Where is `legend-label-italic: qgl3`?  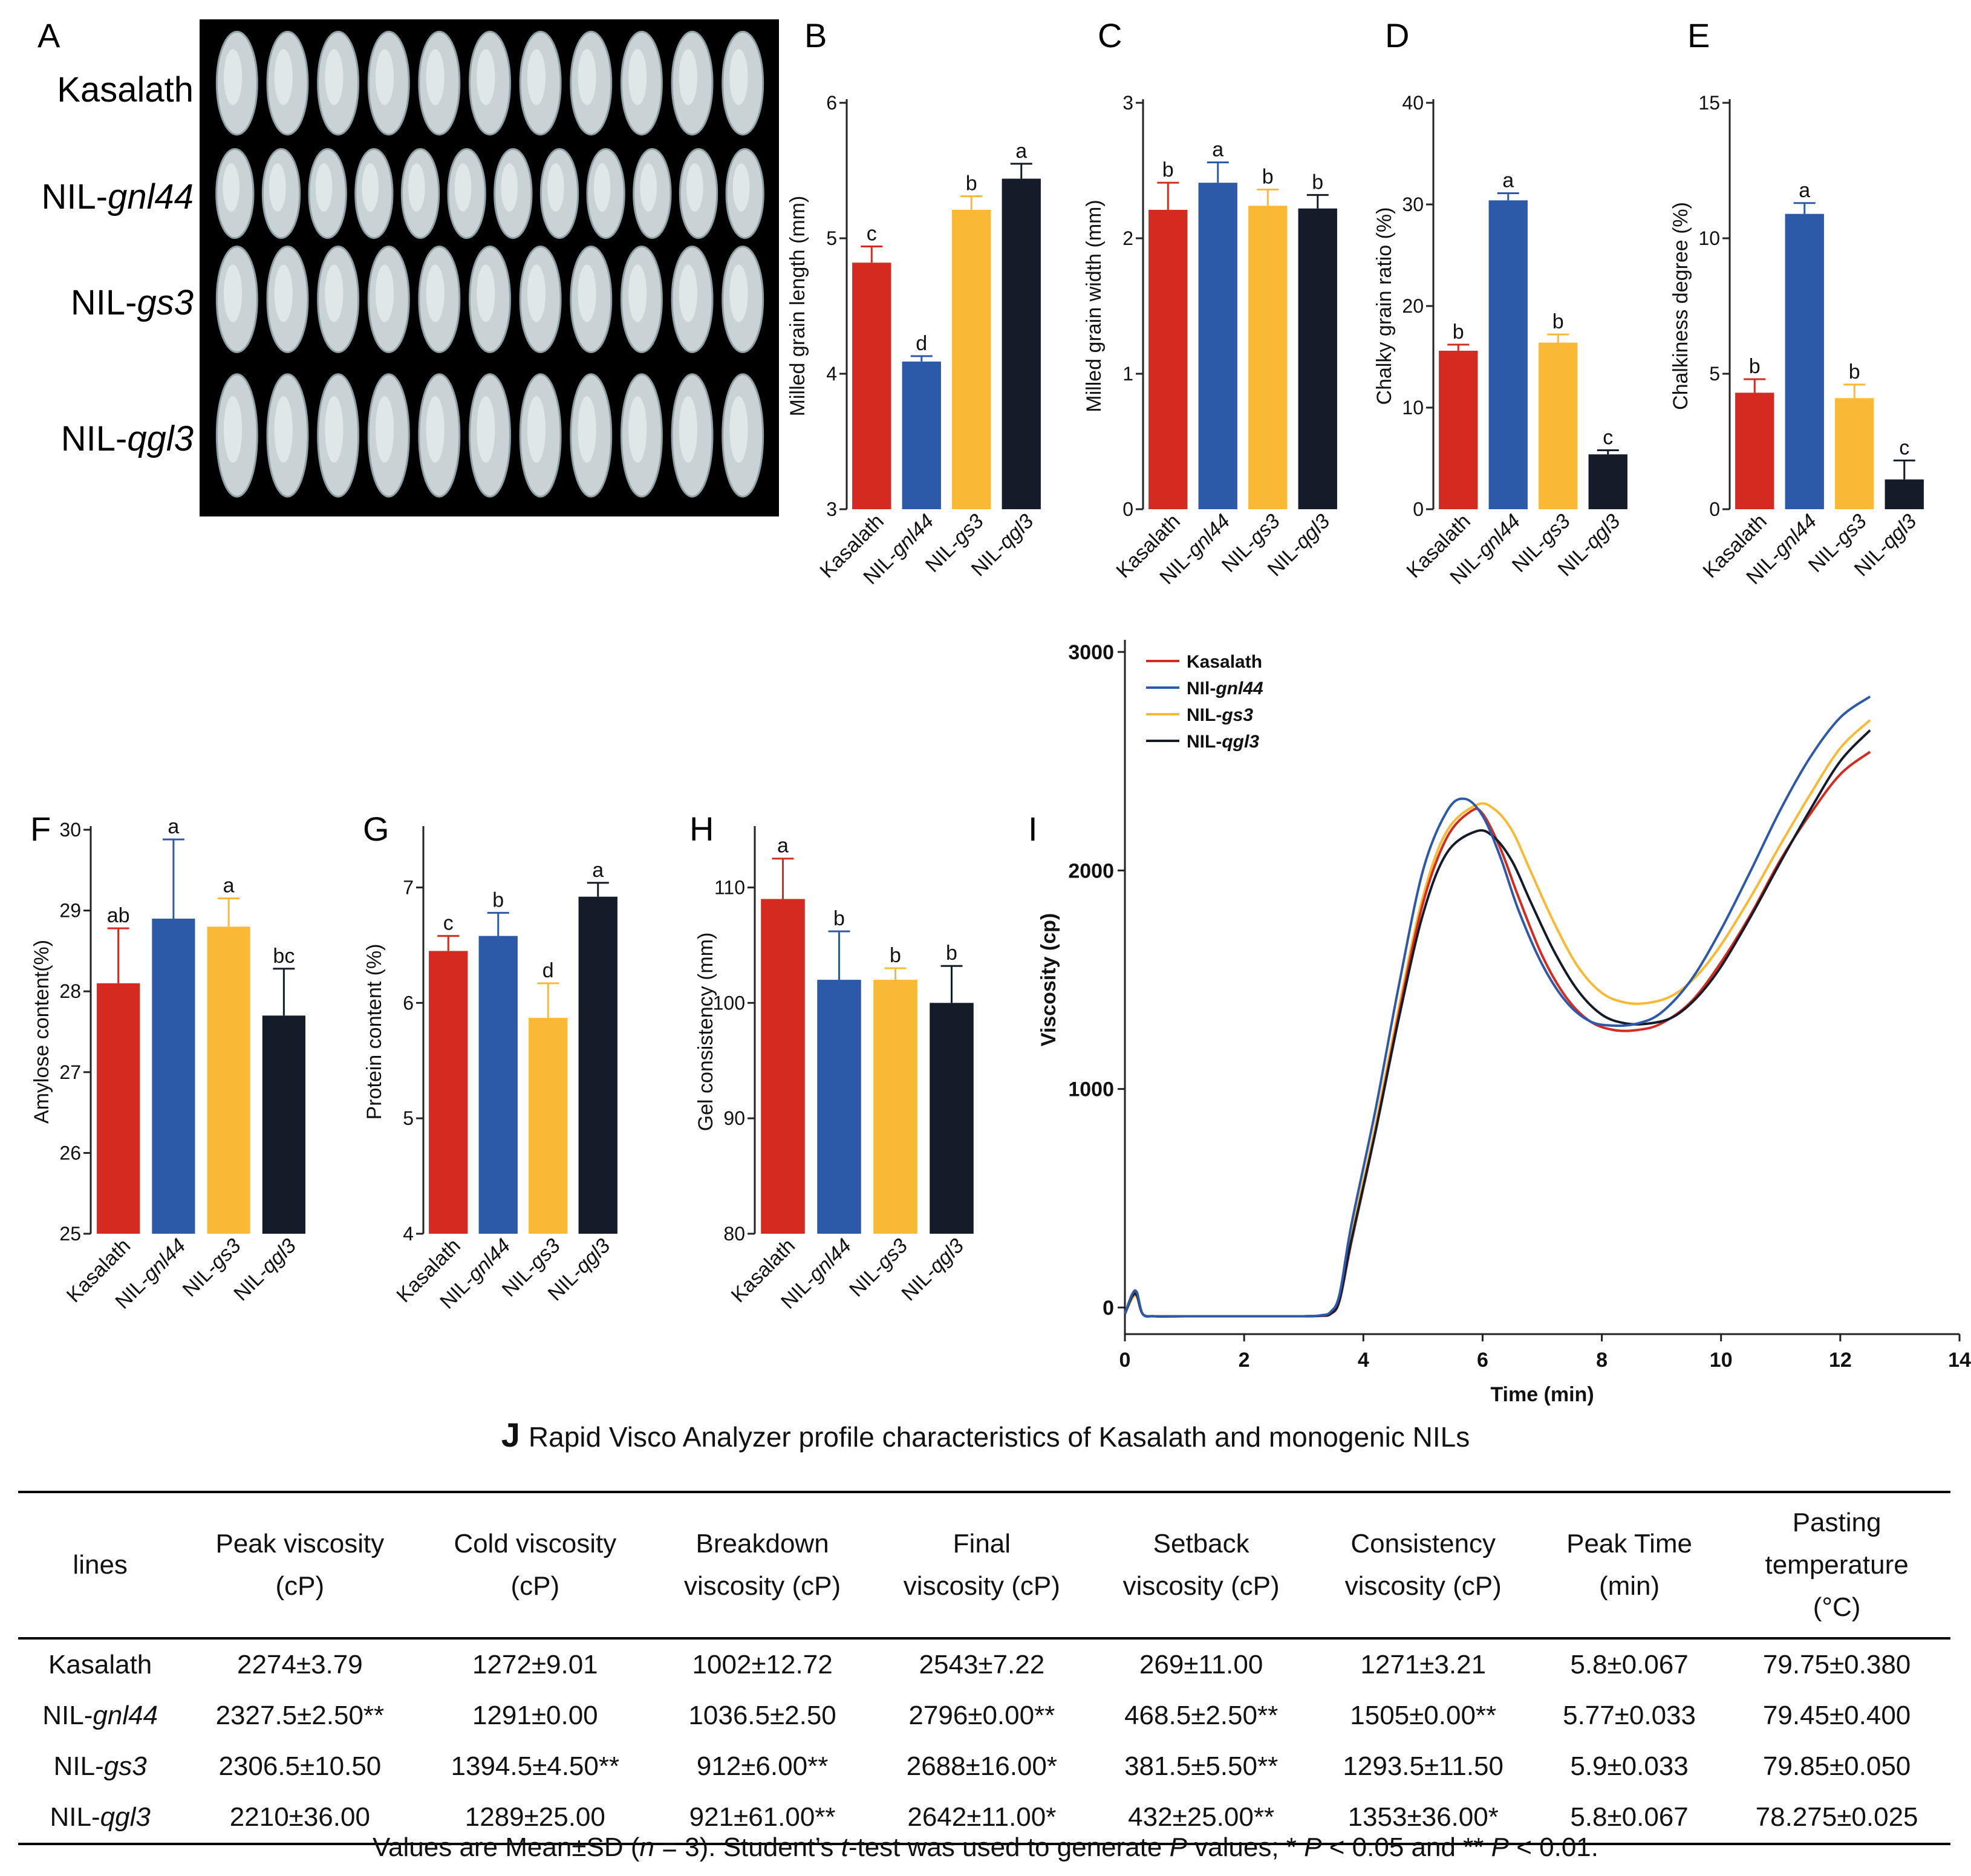
legend-label-italic: qgl3 is located at coordinates (1240, 742).